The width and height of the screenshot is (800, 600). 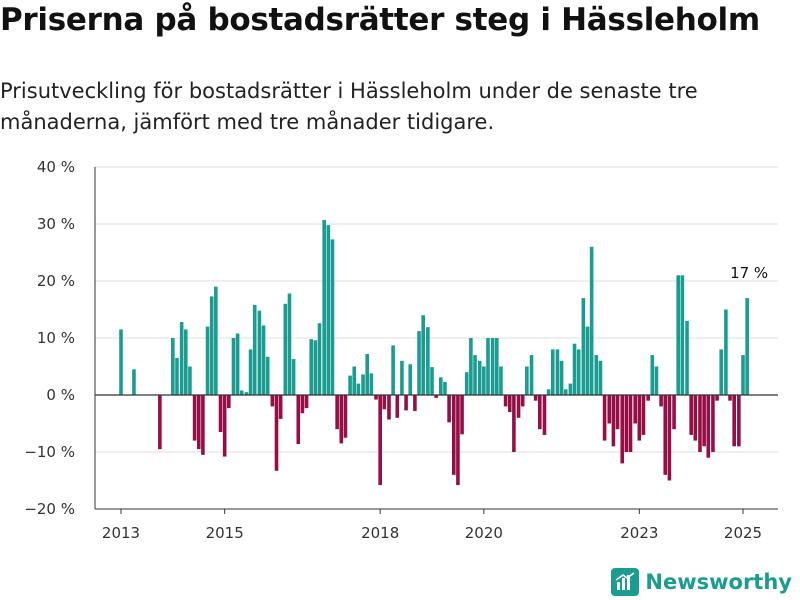 I want to click on y-tick-label: −10 %, so click(x=49, y=452).